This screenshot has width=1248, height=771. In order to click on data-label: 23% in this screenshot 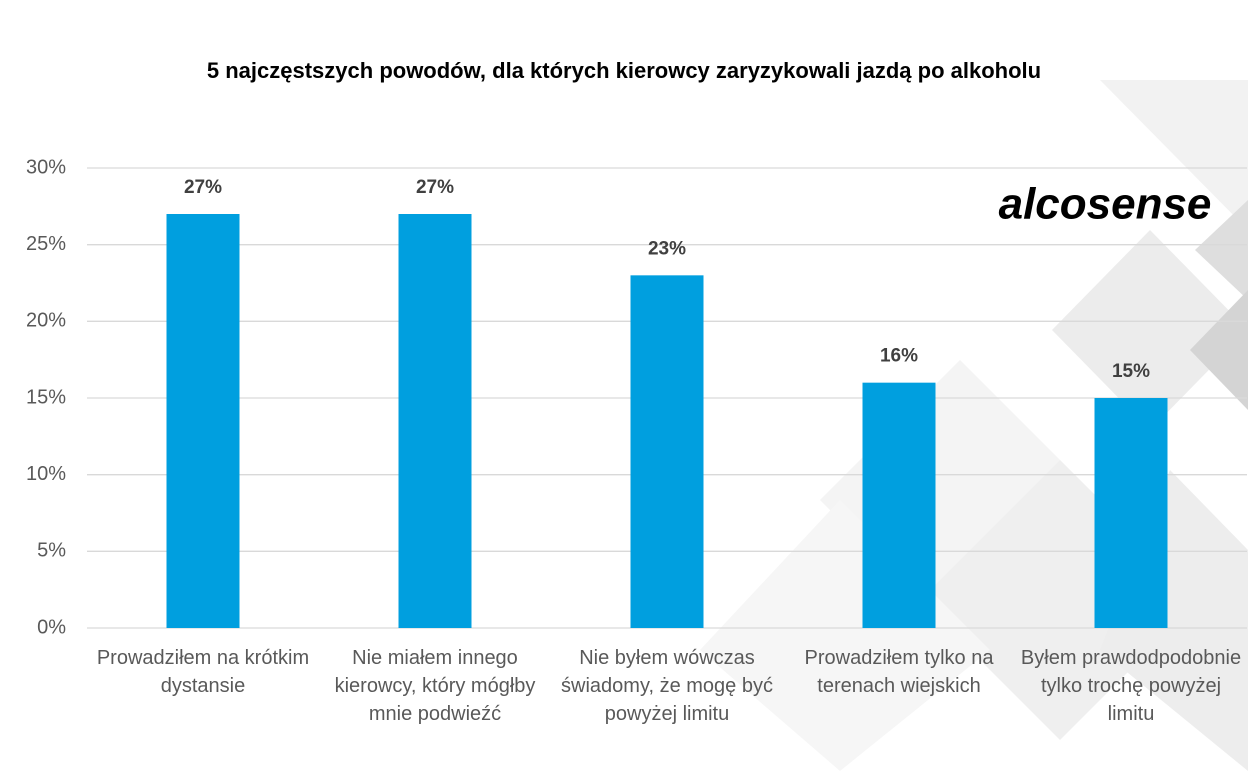, I will do `click(667, 248)`.